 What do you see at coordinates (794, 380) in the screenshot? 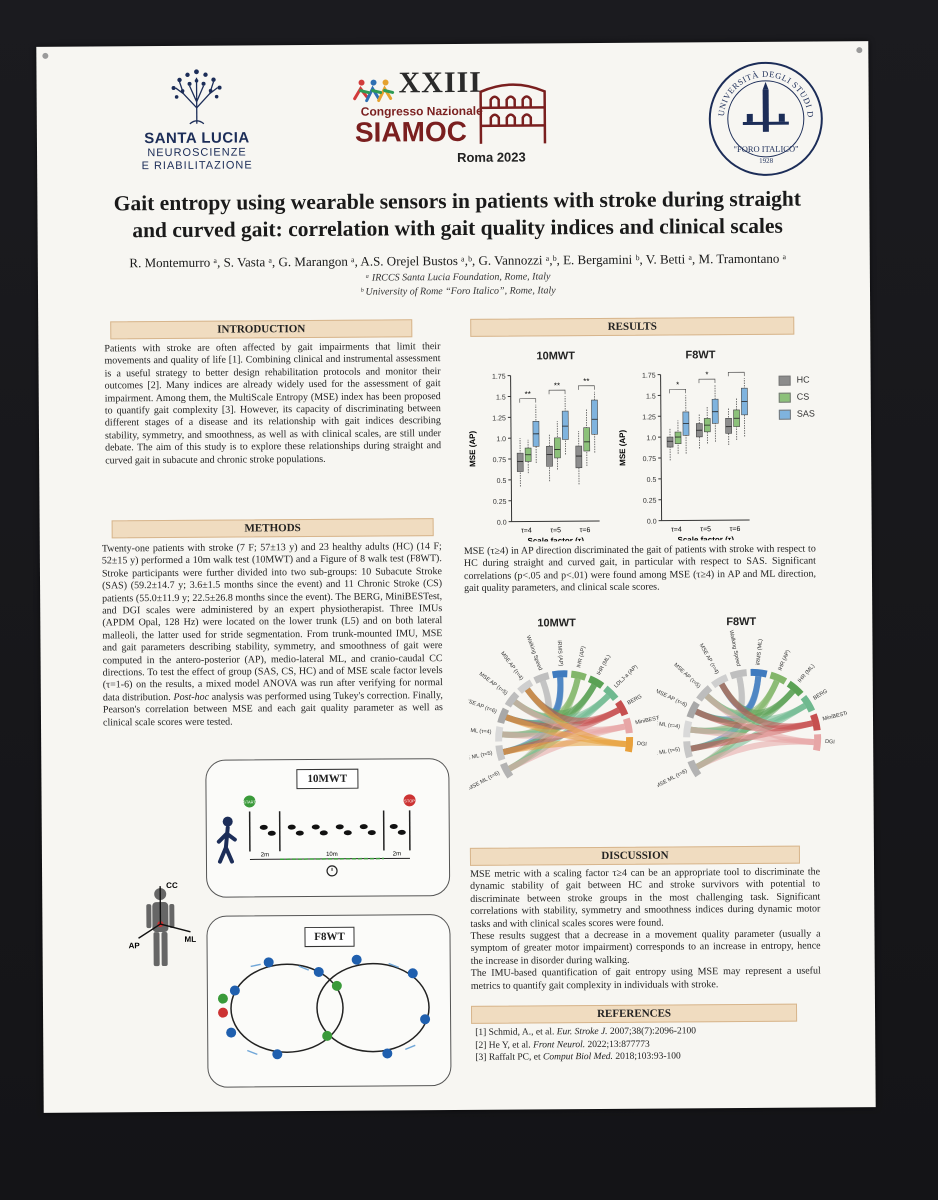
I see `legend-hc: HC` at bounding box center [794, 380].